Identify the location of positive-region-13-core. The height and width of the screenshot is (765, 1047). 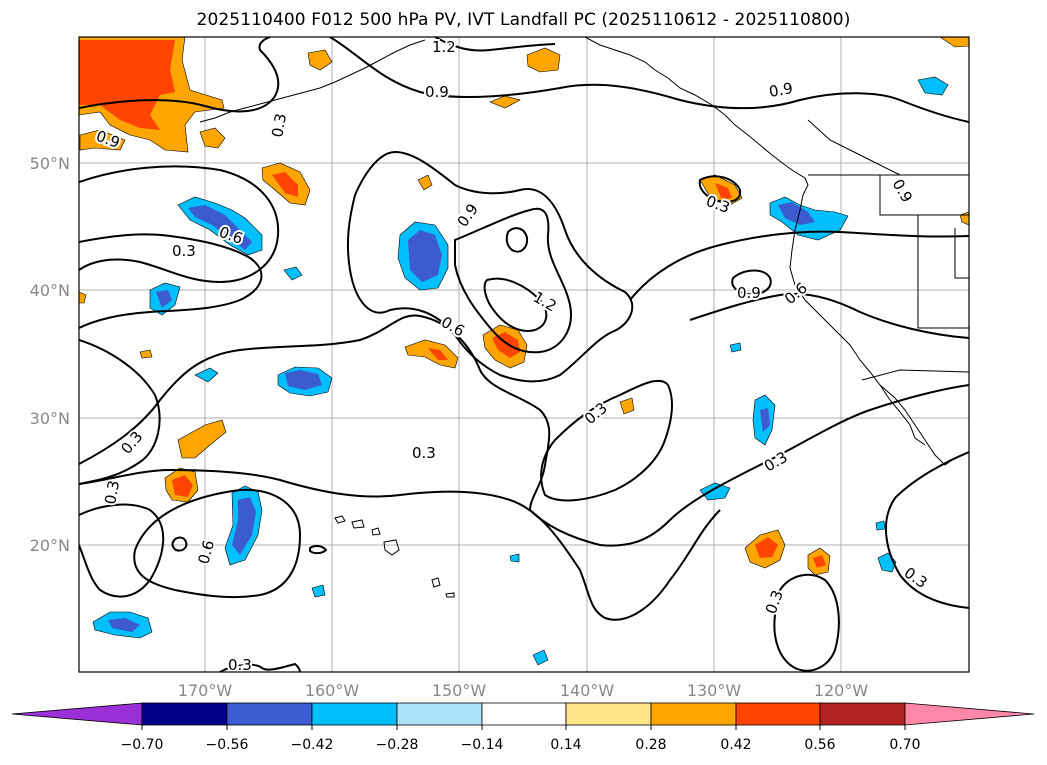
(182, 486).